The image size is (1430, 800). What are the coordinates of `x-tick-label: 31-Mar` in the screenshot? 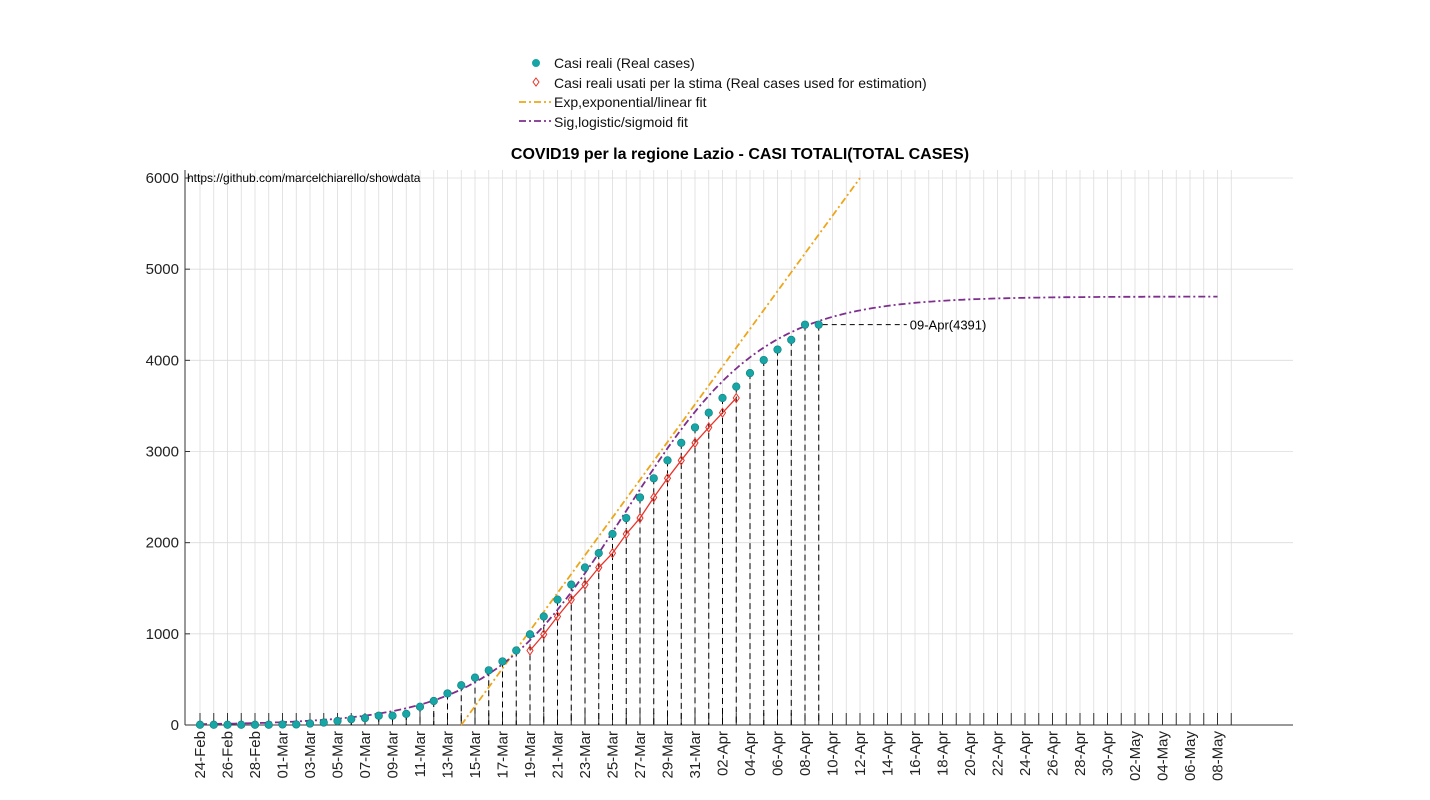 It's located at (695, 755).